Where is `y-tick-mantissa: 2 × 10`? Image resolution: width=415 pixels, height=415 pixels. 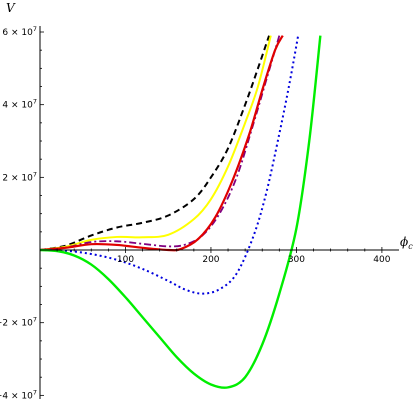 y-tick-mantissa: 2 × 10 is located at coordinates (17, 178).